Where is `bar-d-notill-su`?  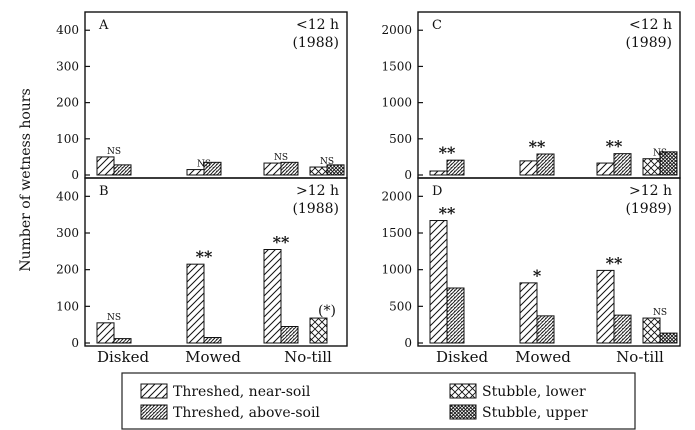
bar-d-notill-su is located at coordinates (668, 338).